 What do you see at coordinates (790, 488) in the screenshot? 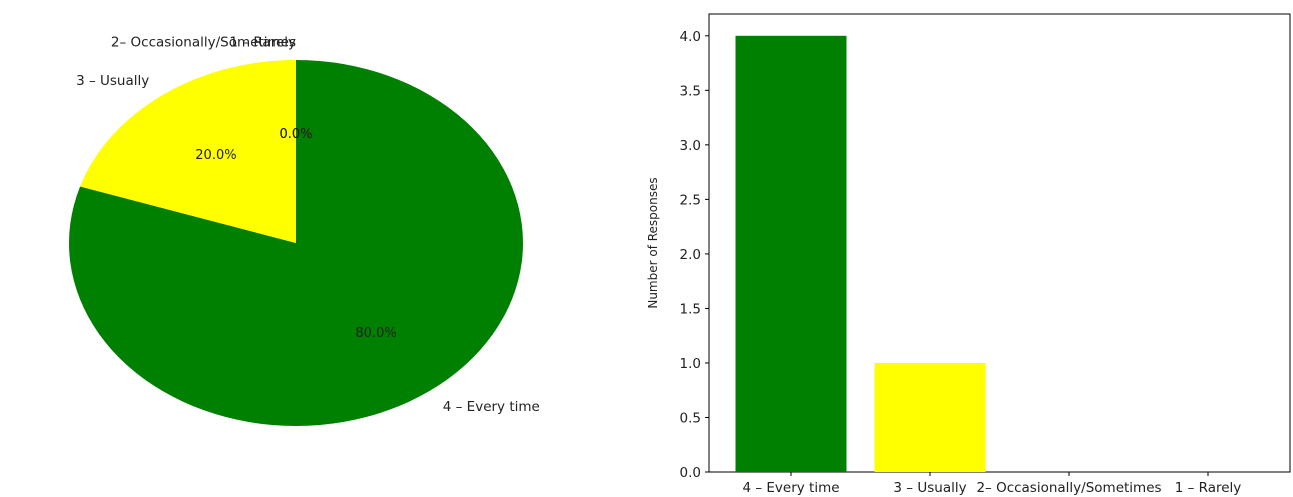
I see `x-tick-label-4-every-time: 4 – Every time` at bounding box center [790, 488].